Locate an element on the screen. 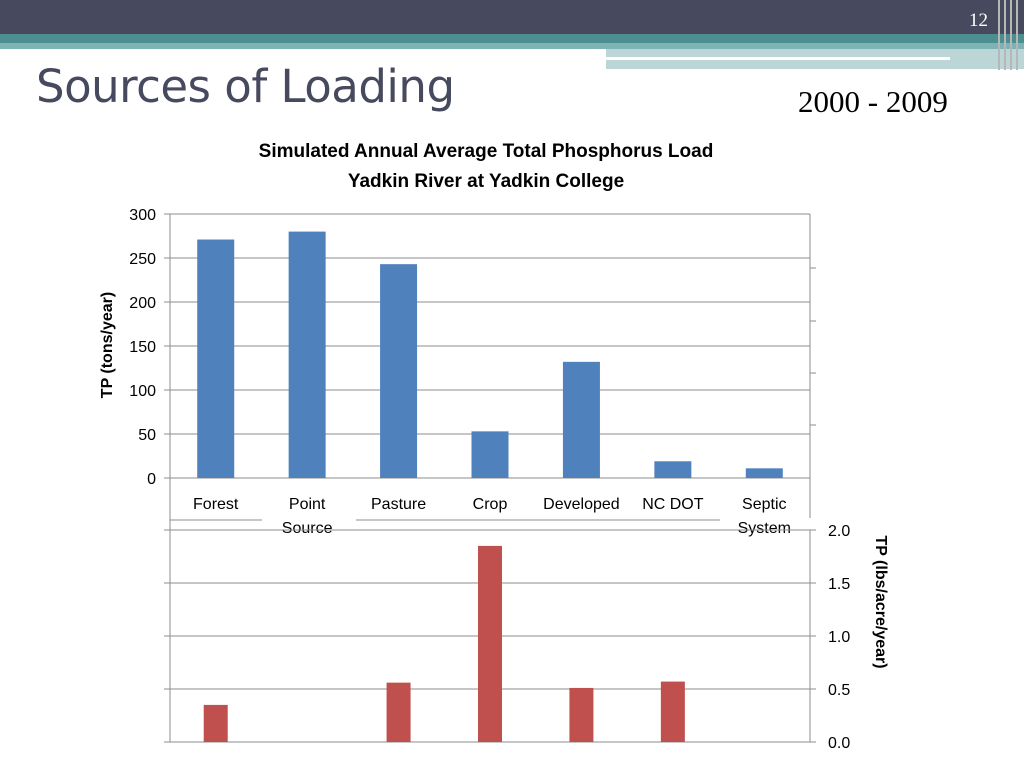 The height and width of the screenshot is (768, 1024). category-label: Forest is located at coordinates (216, 504).